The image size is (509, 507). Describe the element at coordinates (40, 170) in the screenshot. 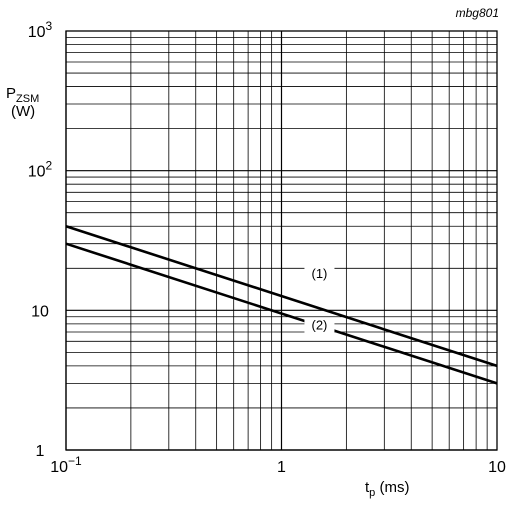

I see `y-tick-label: 10²` at that location.